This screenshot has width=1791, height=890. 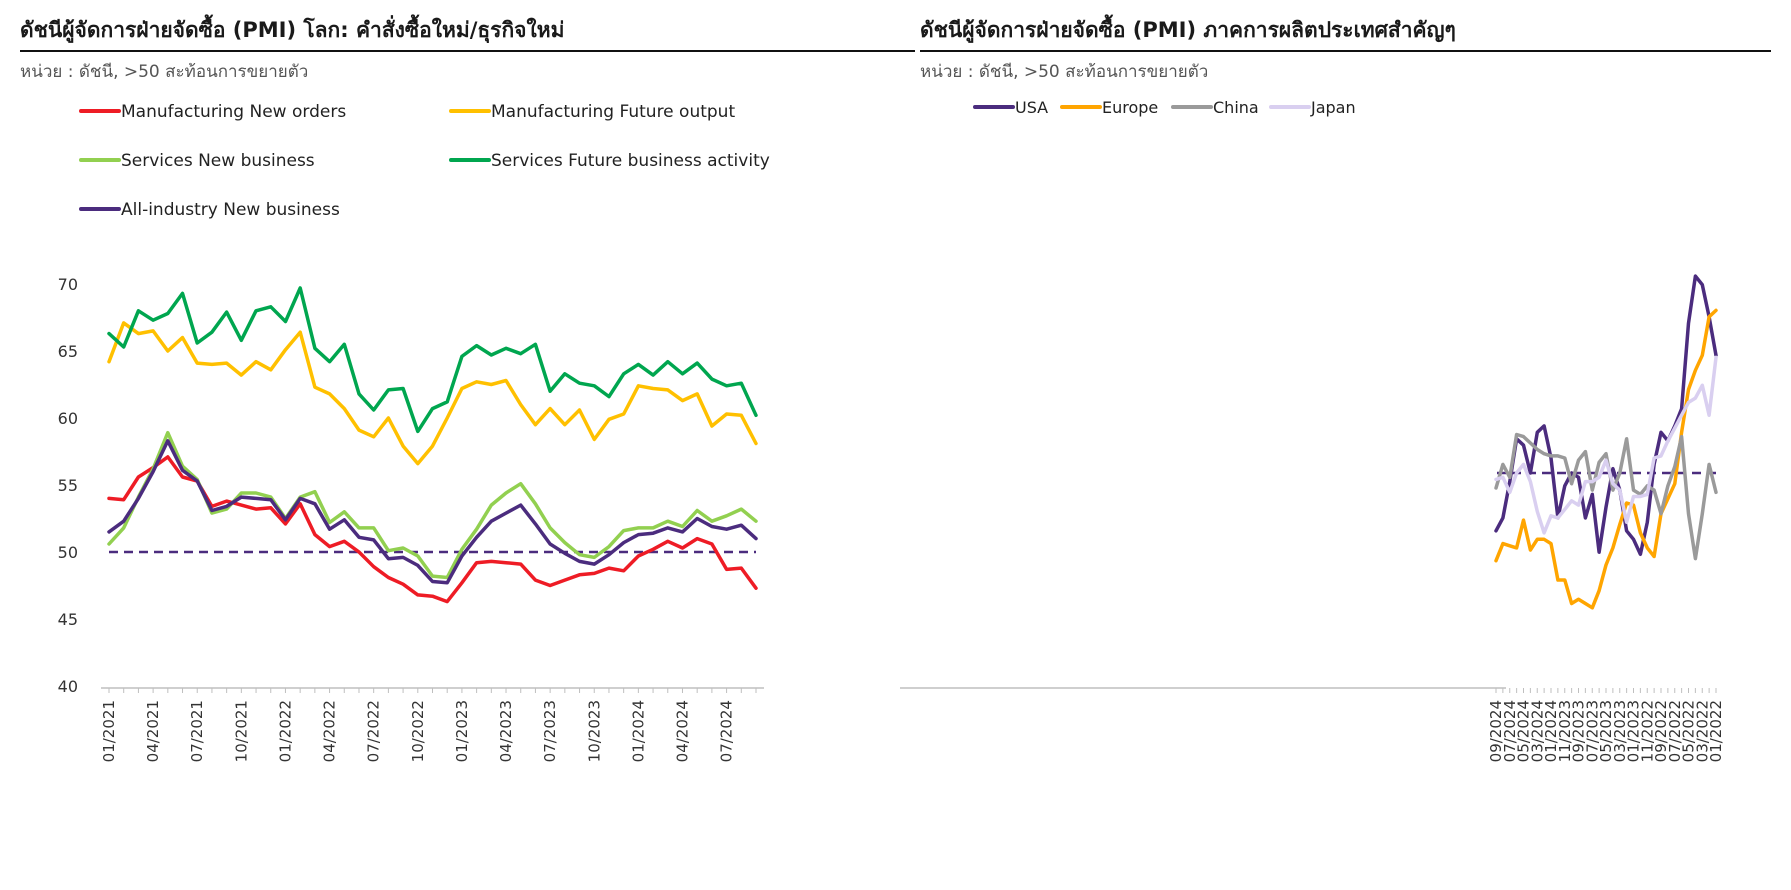 What do you see at coordinates (1606, 731) in the screenshot?
I see `x-tick-label: 05/2023` at bounding box center [1606, 731].